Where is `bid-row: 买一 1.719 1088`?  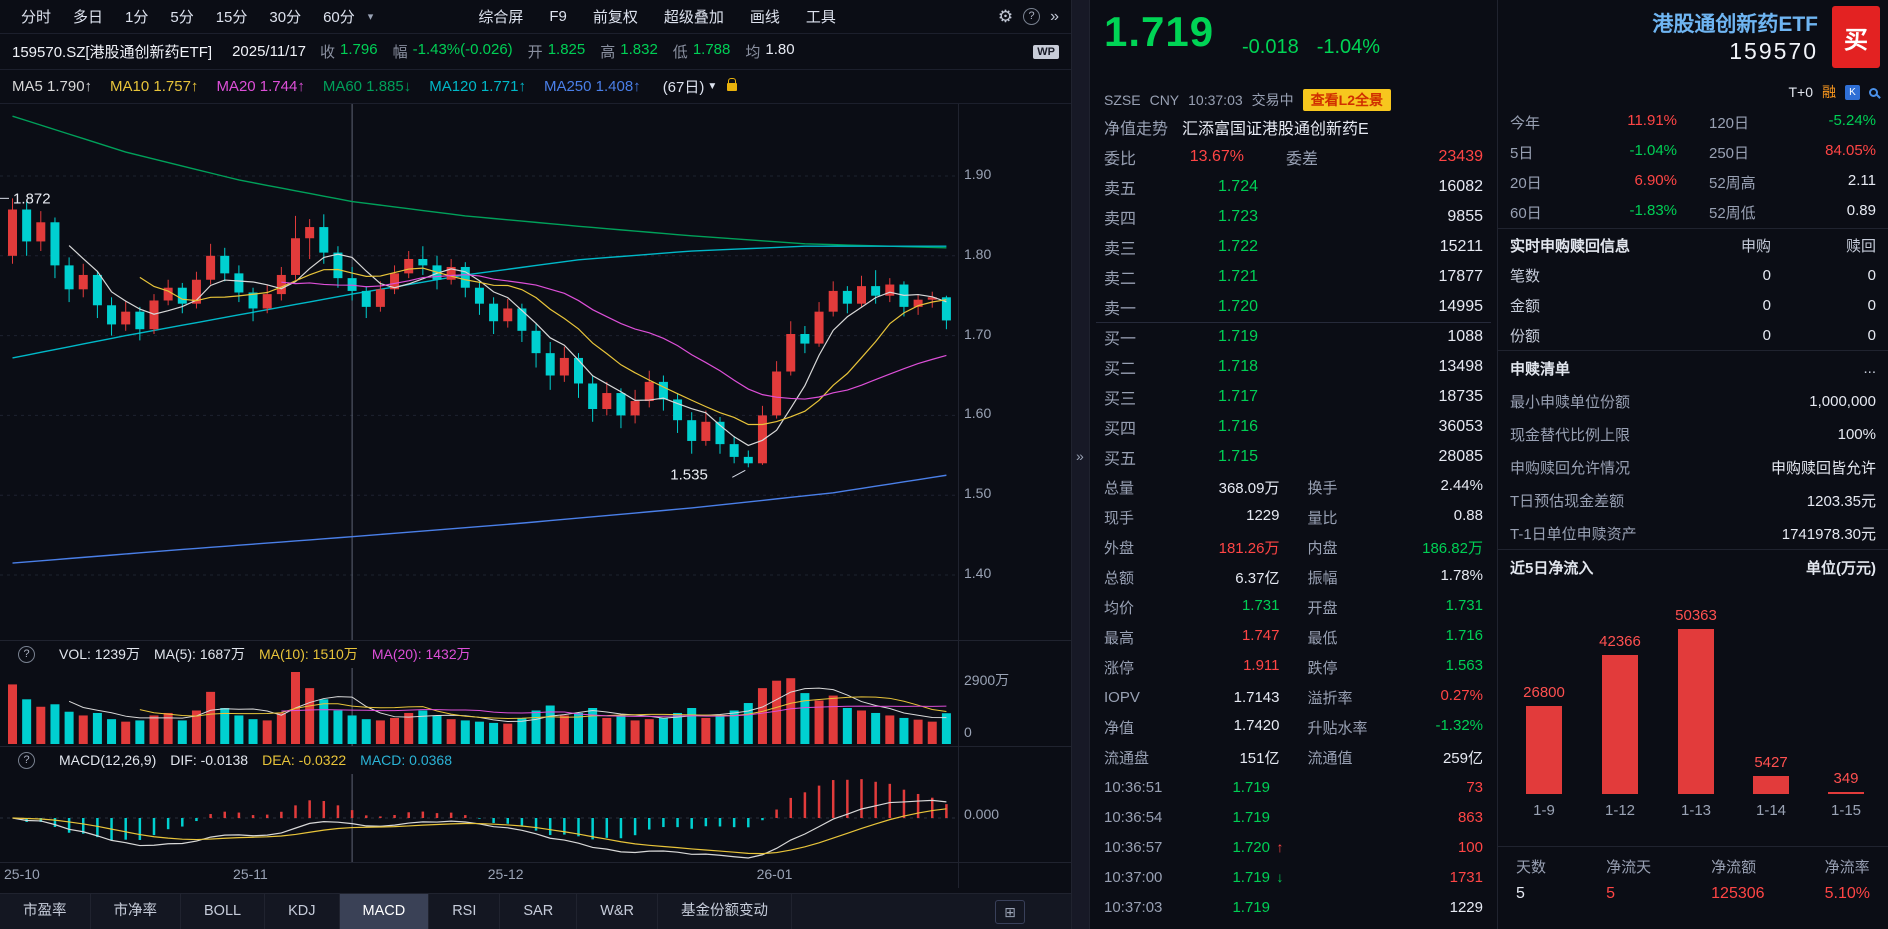 bid-row: 买一 1.719 1088 is located at coordinates (1293, 337).